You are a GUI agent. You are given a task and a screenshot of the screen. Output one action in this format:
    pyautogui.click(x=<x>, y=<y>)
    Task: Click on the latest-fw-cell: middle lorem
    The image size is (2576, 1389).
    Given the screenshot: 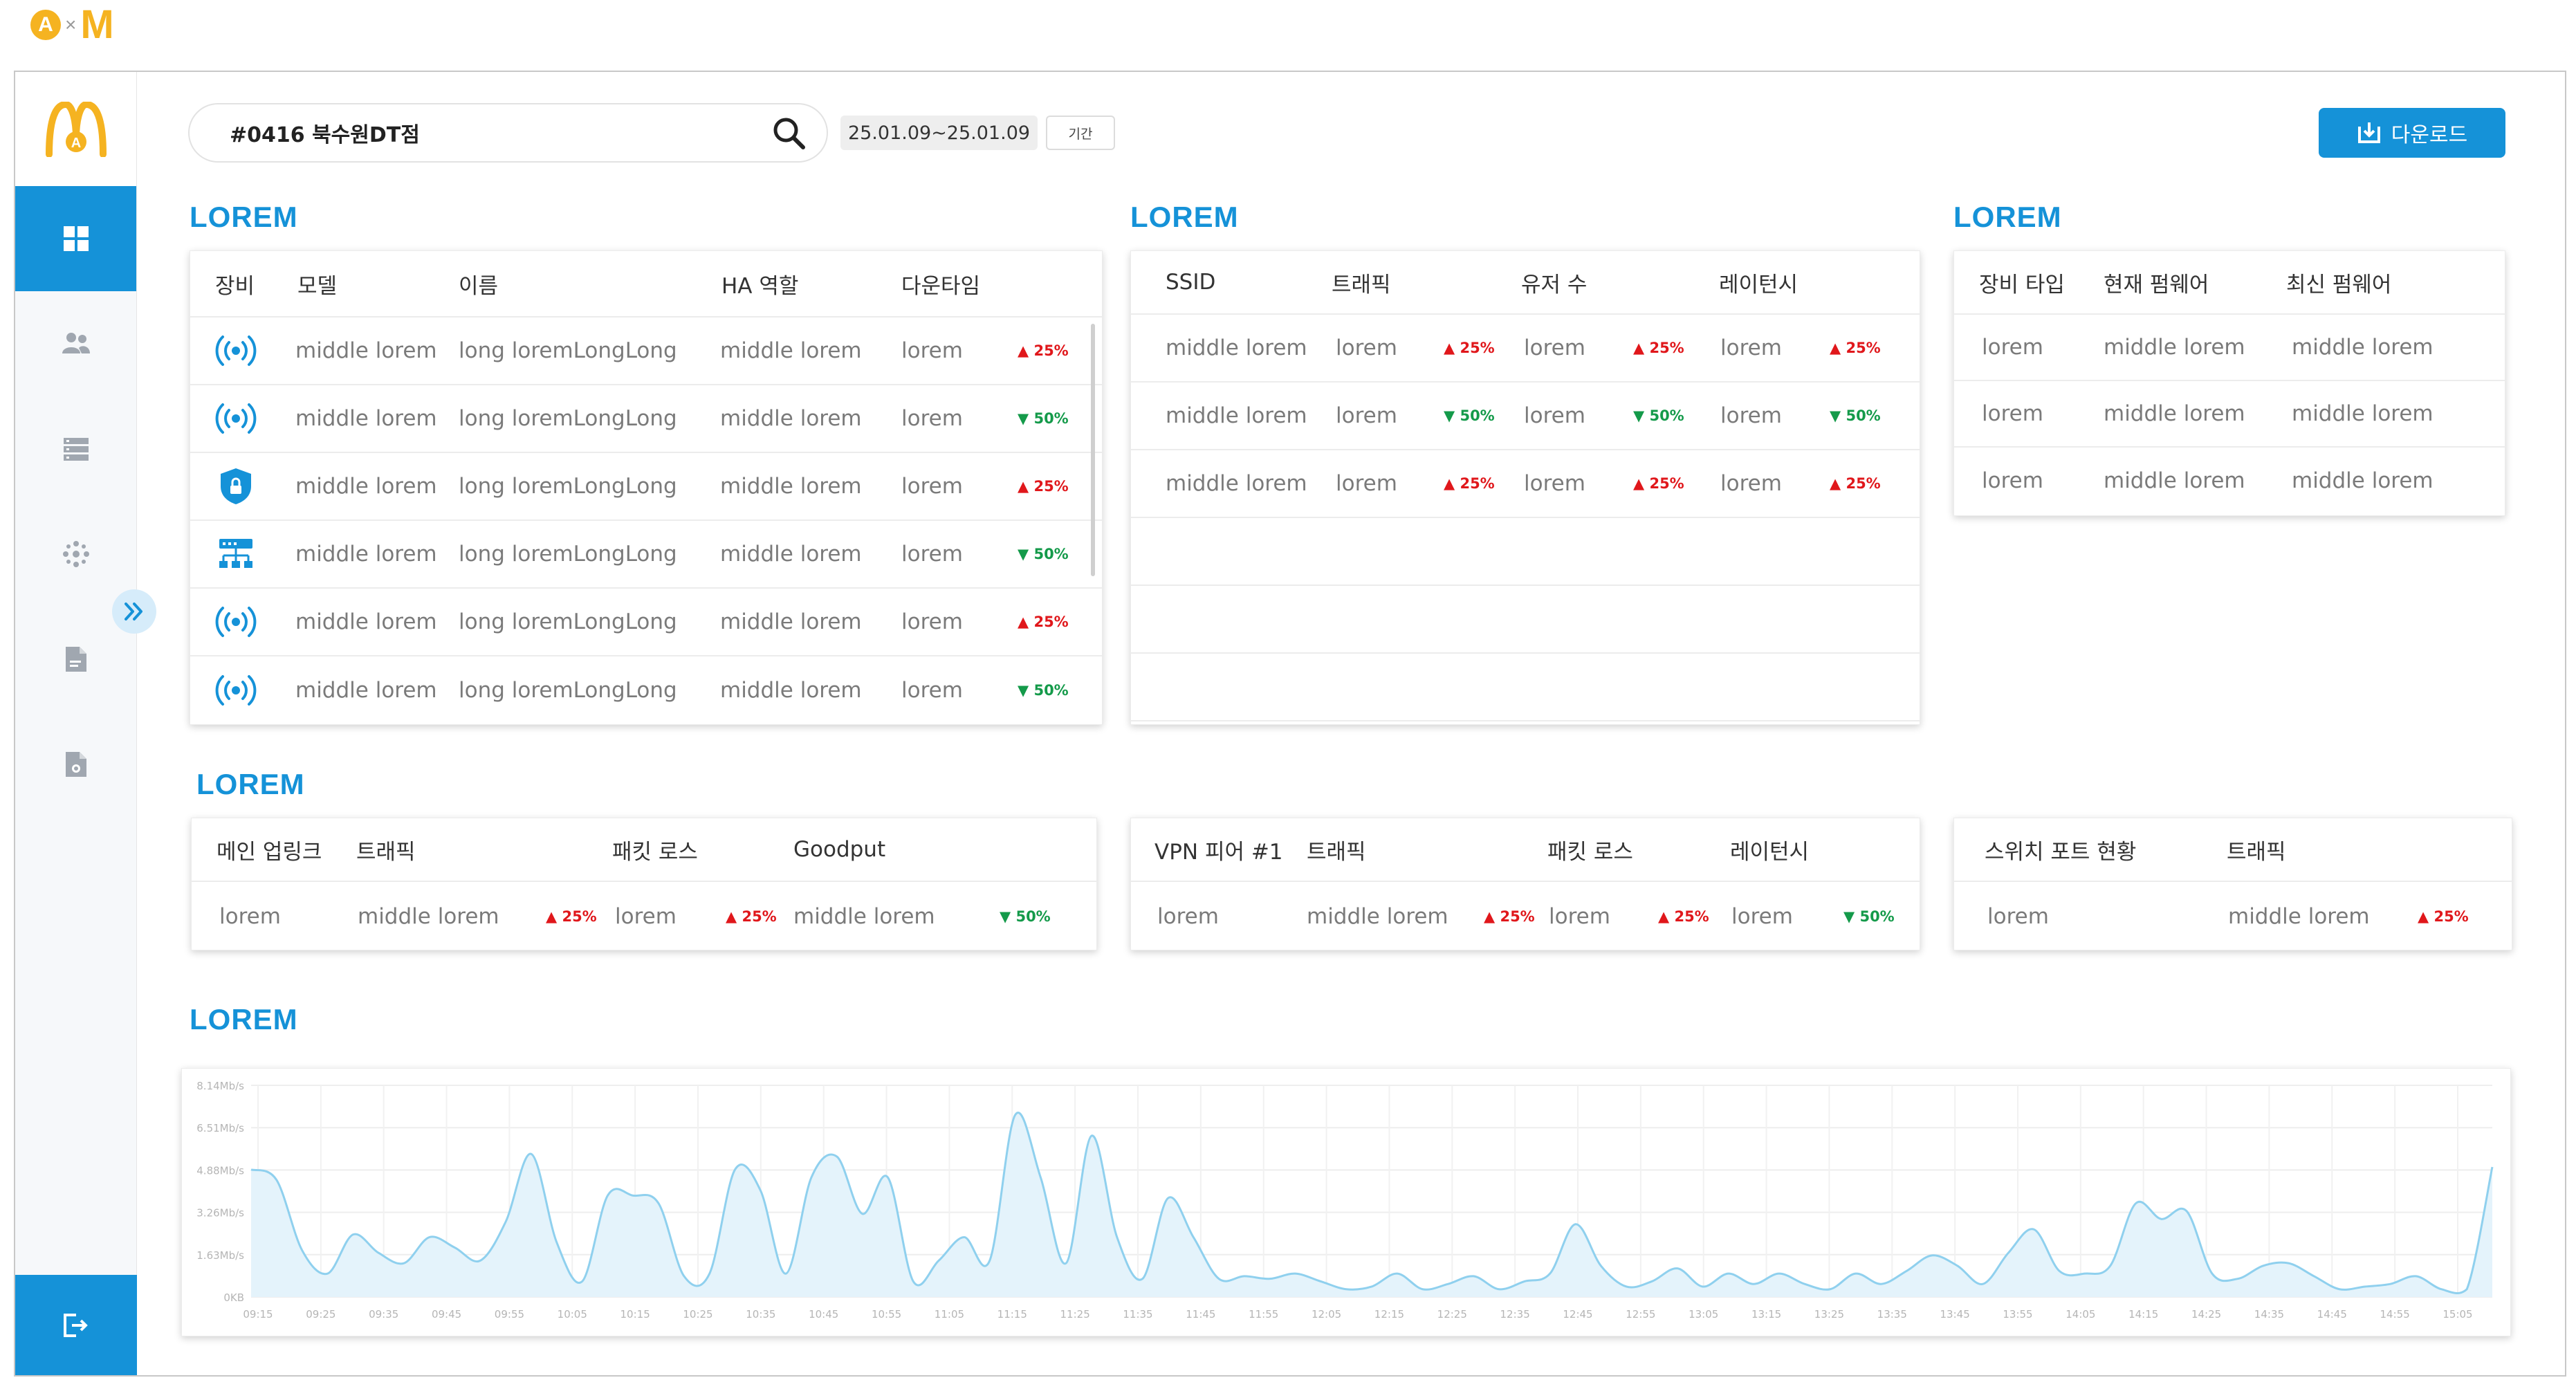 What is the action you would take?
    pyautogui.click(x=2363, y=347)
    